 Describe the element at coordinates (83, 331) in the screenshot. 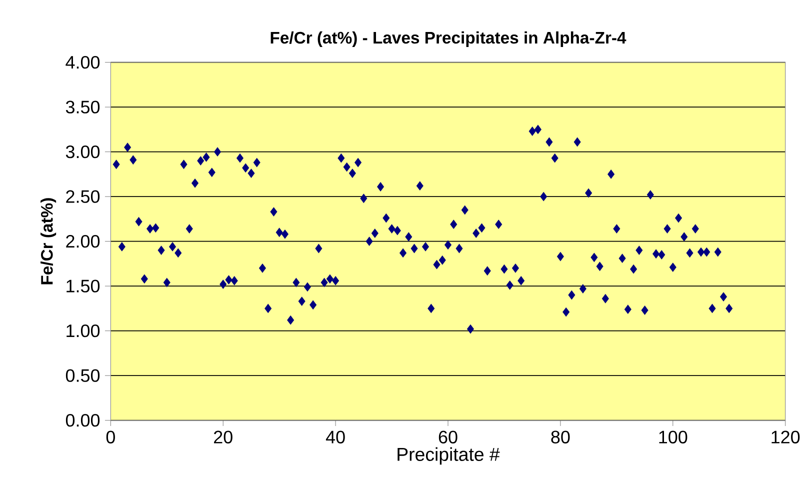

I see `y-tick-label: 1.00` at that location.